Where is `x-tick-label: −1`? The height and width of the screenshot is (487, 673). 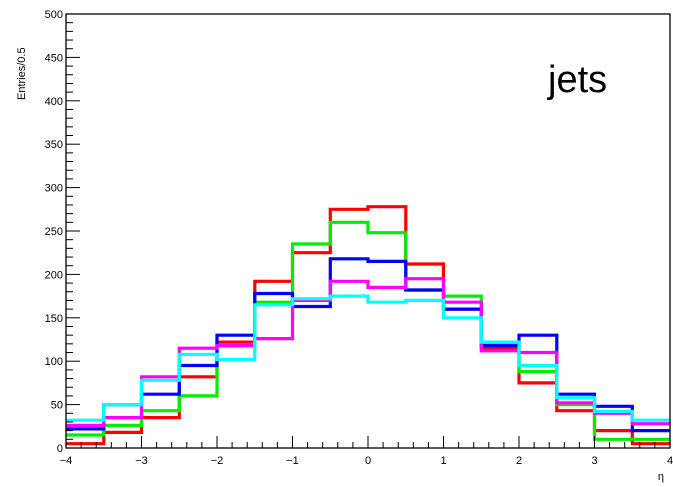
x-tick-label: −1 is located at coordinates (292, 461).